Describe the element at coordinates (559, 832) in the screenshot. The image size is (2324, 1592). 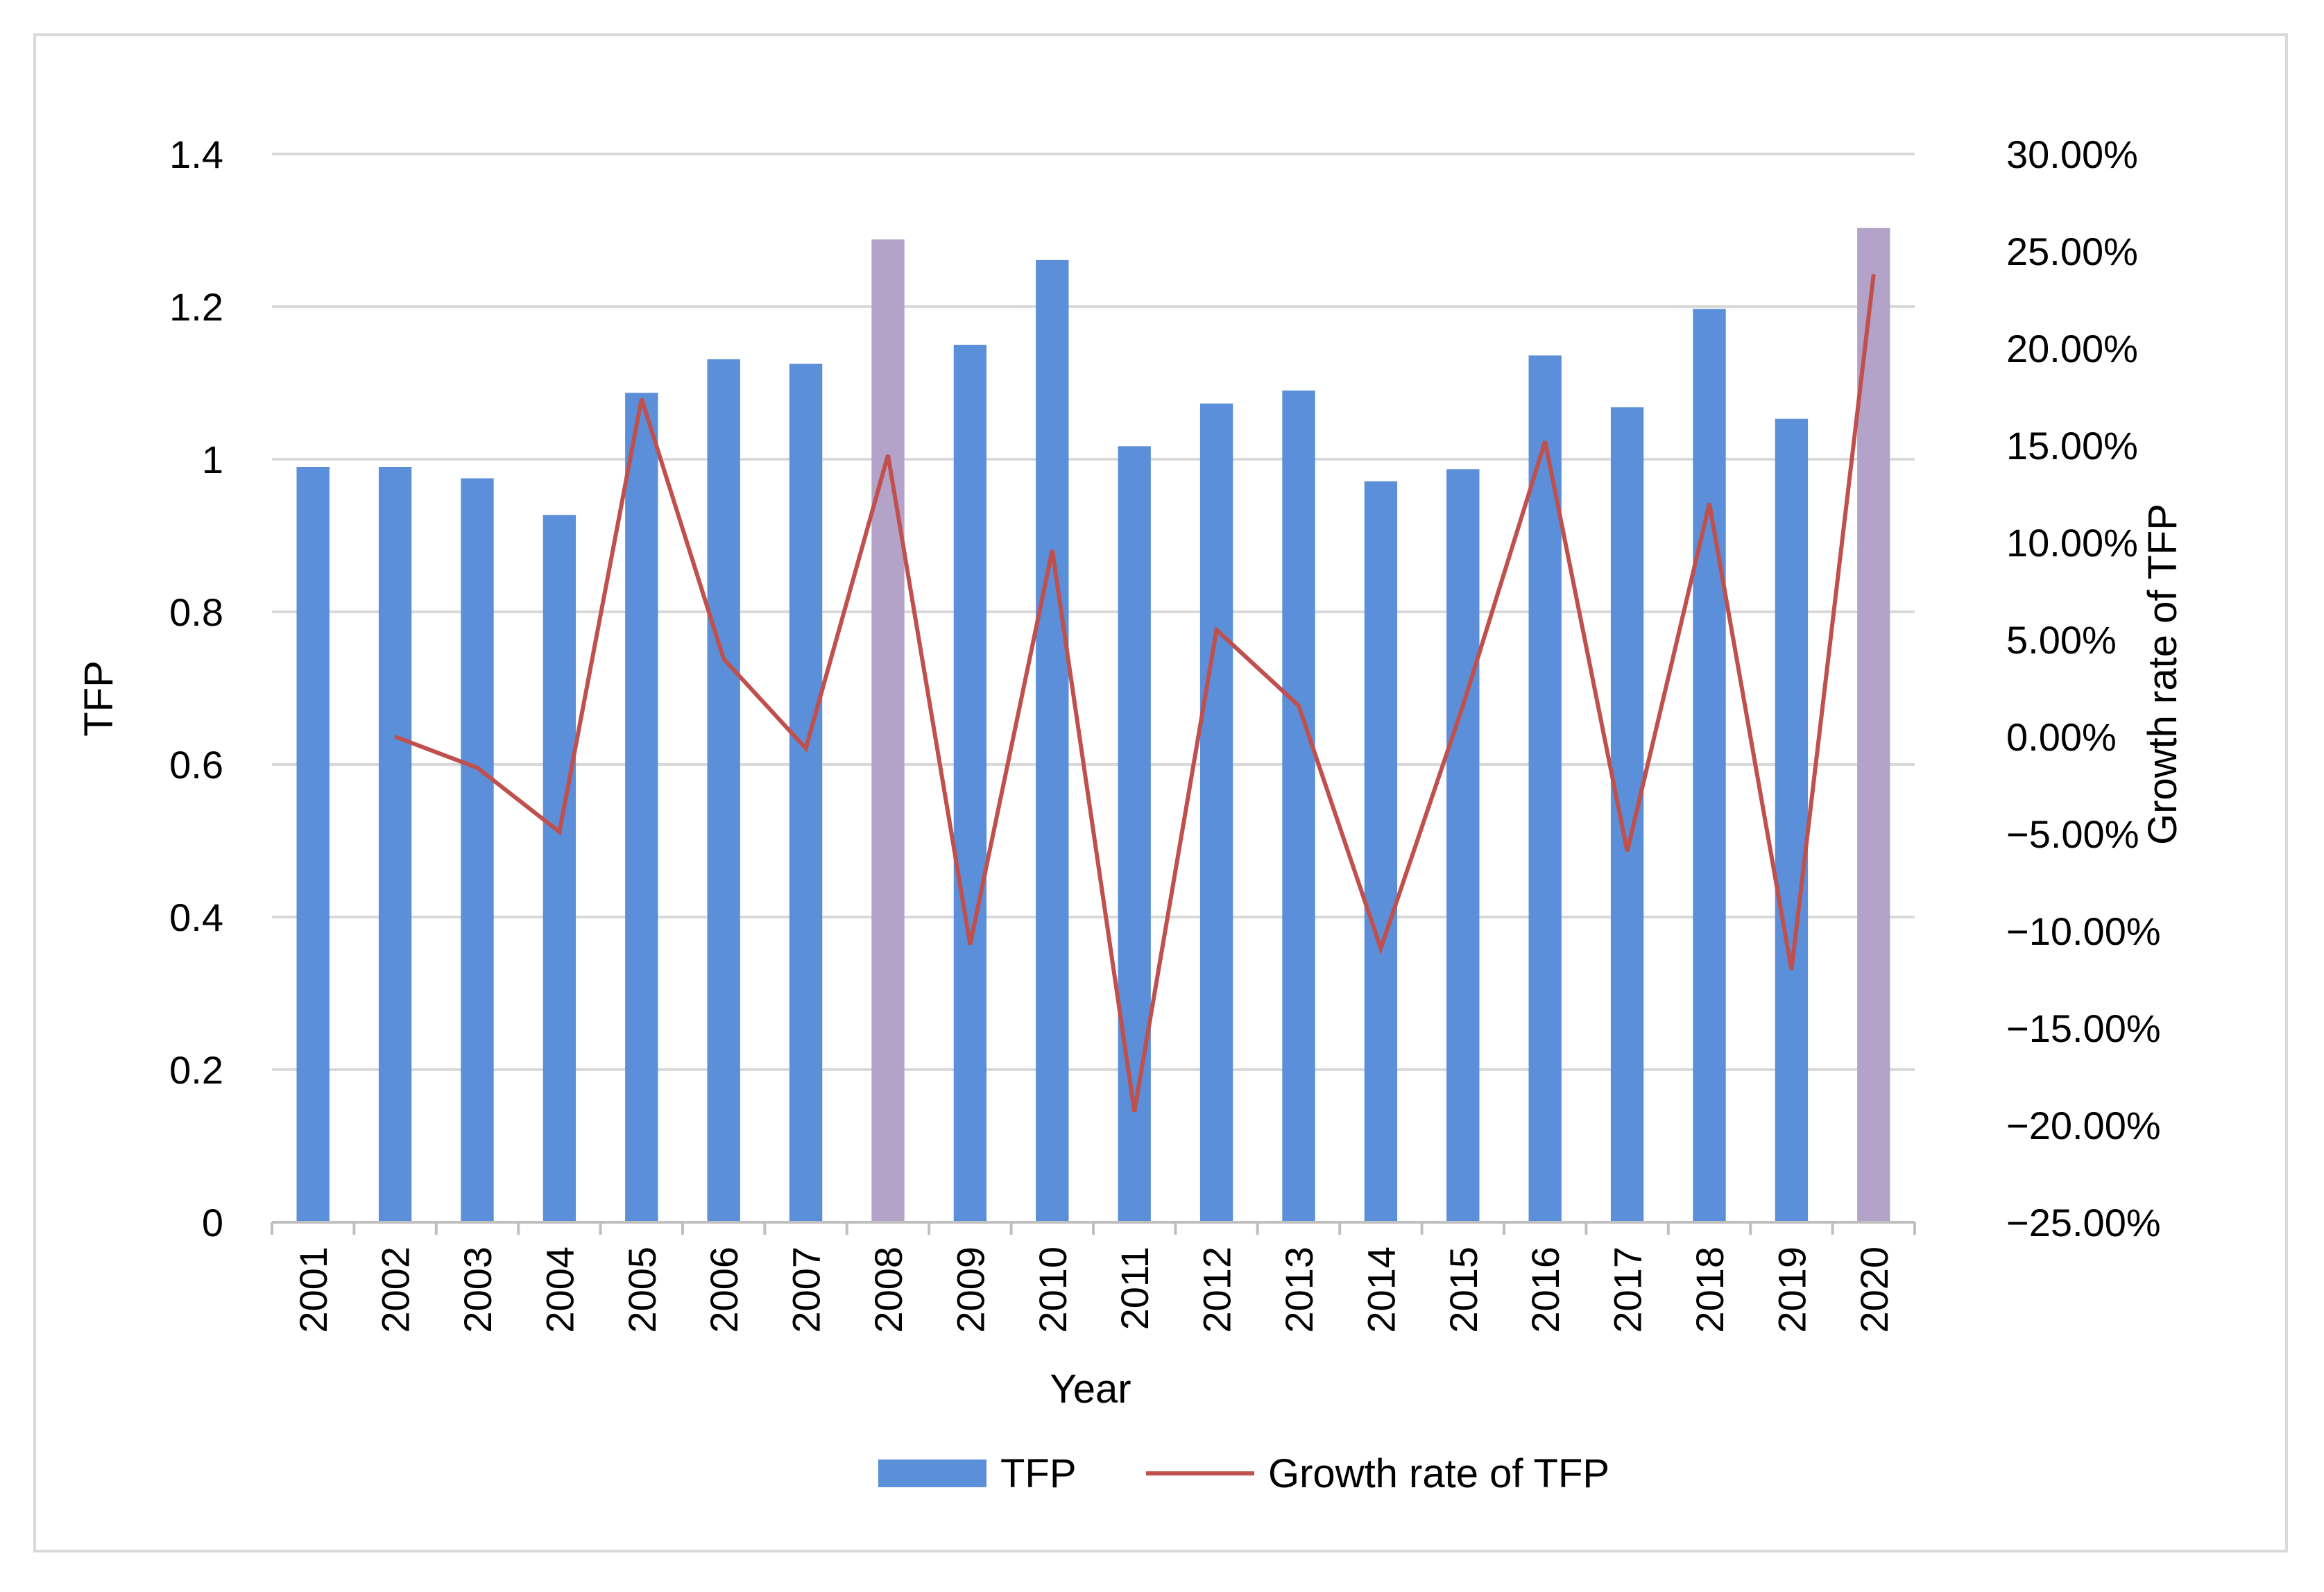
I see `growth-point-2004` at that location.